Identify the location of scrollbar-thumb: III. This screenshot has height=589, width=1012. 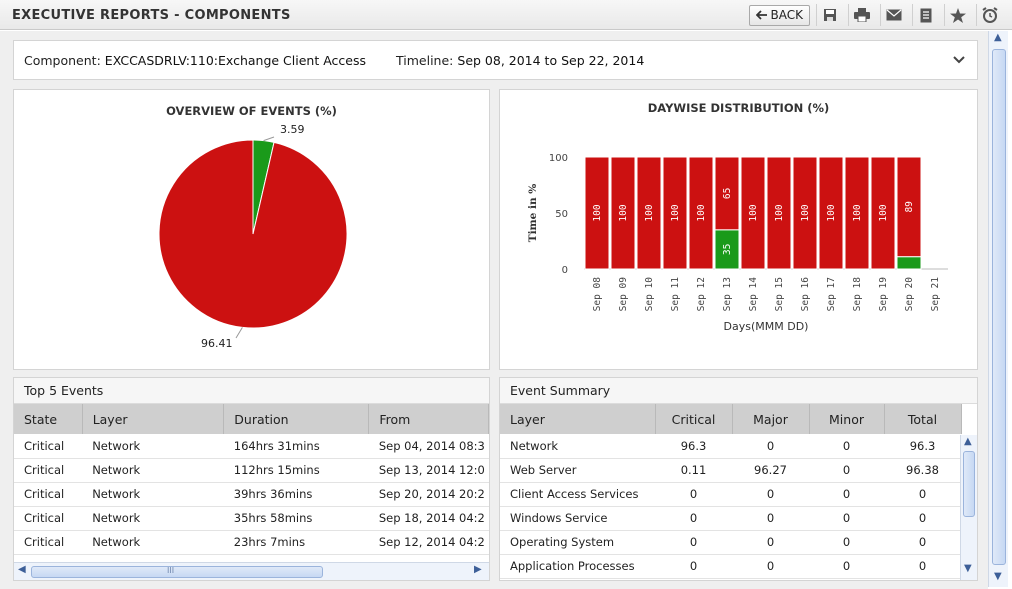
(177, 572).